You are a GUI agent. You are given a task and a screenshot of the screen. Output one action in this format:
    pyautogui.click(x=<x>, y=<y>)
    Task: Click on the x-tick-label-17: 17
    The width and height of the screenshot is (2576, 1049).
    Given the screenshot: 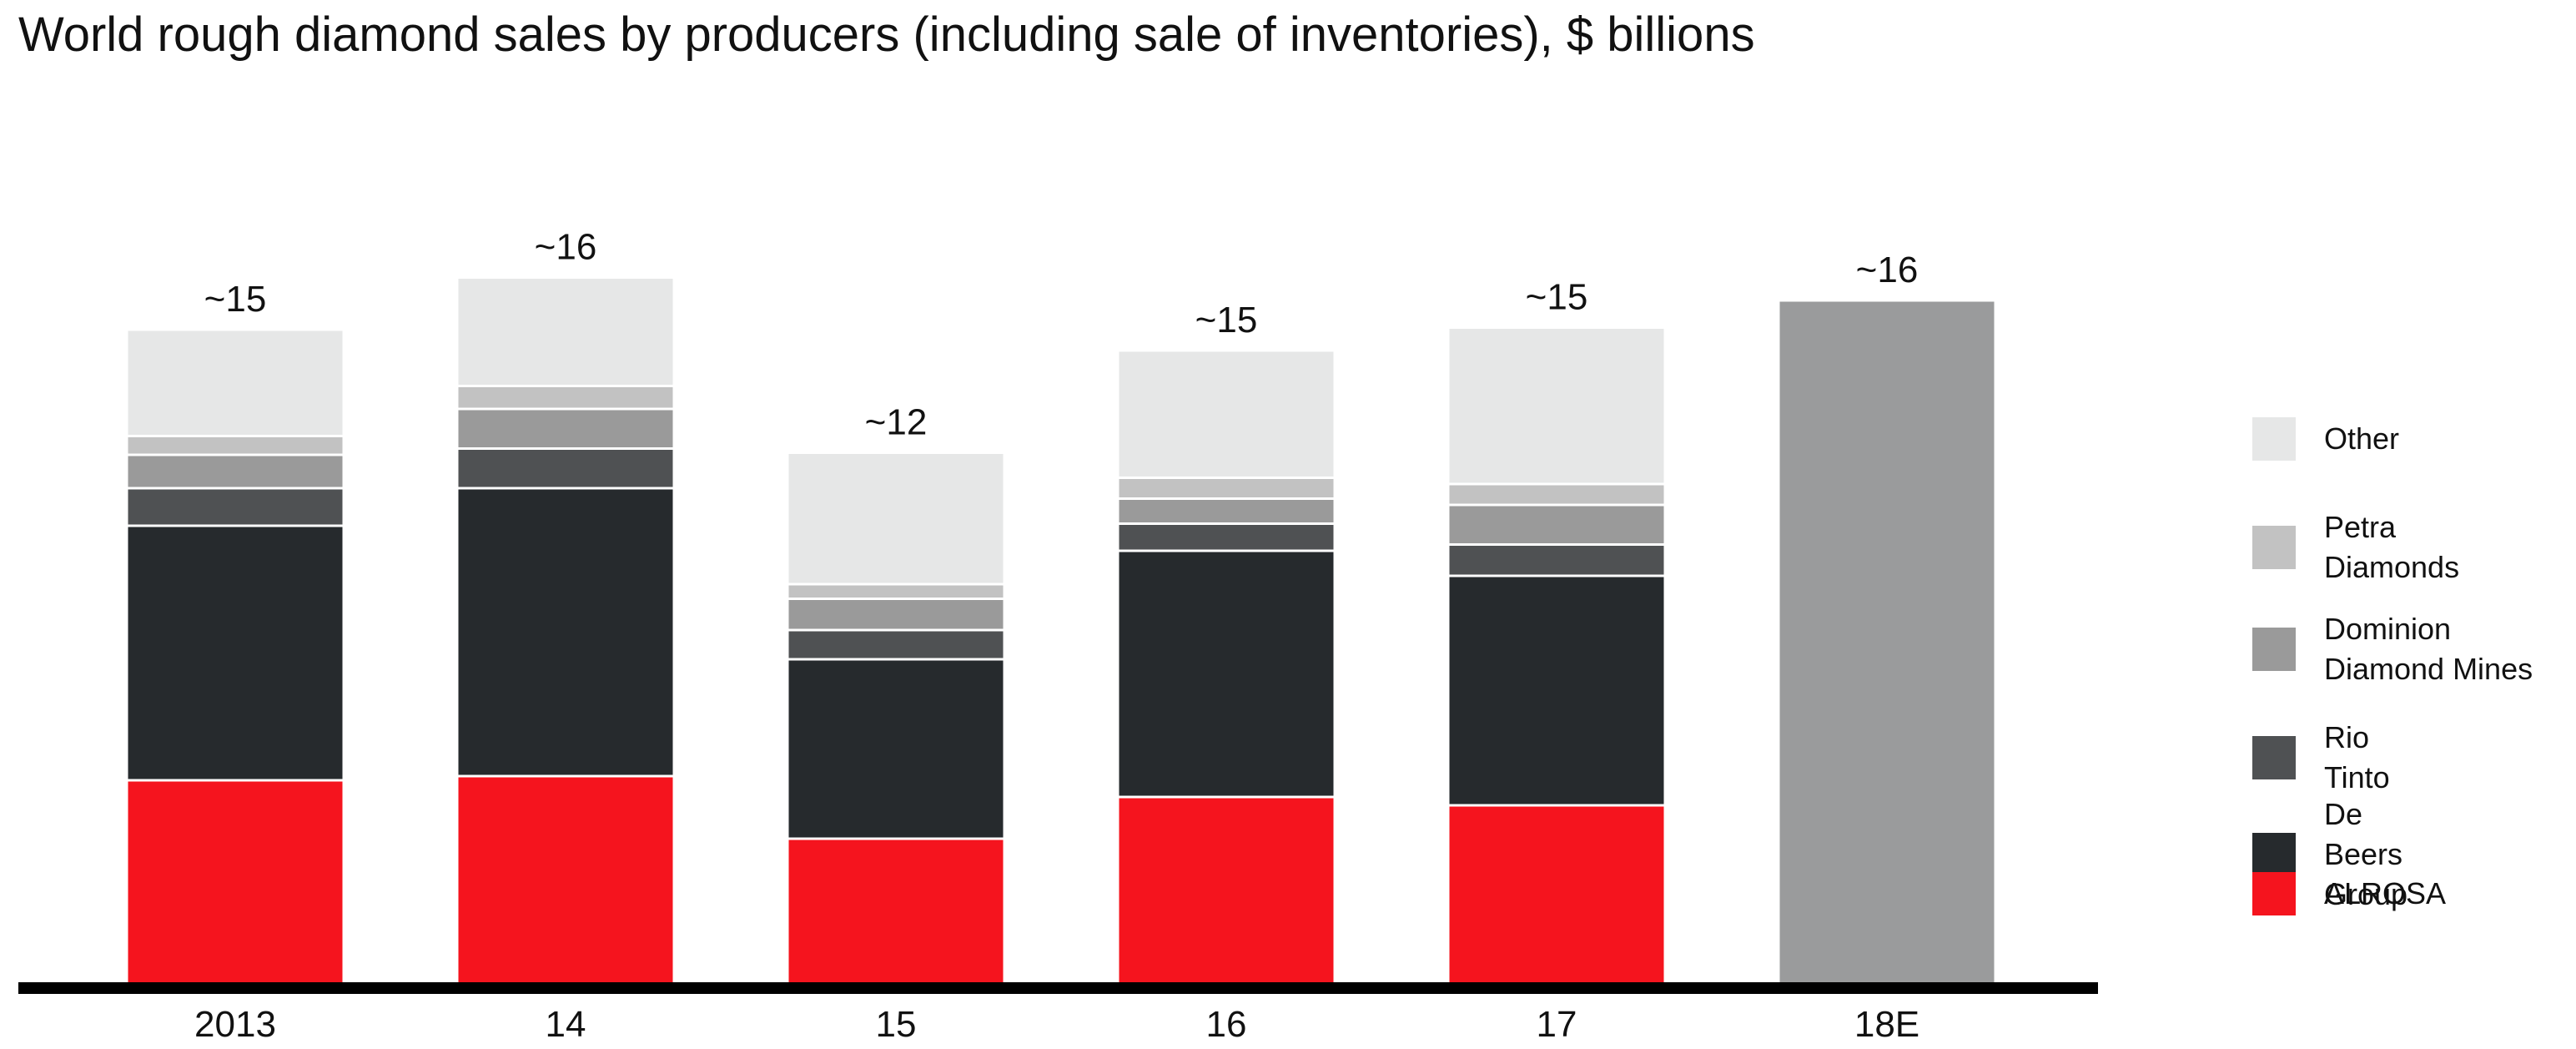 What is the action you would take?
    pyautogui.click(x=1557, y=1024)
    